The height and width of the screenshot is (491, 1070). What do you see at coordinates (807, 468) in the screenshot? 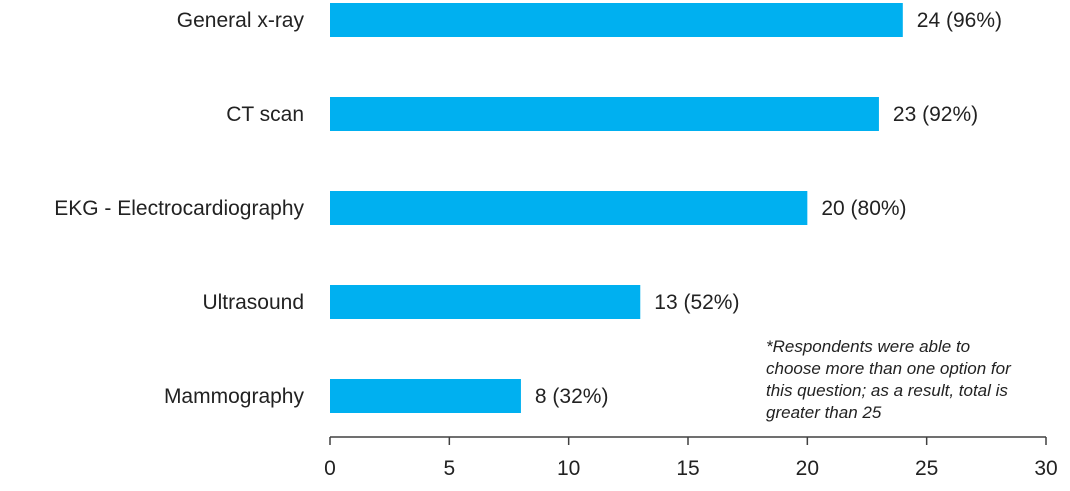
I see `x-tick-label: 20` at bounding box center [807, 468].